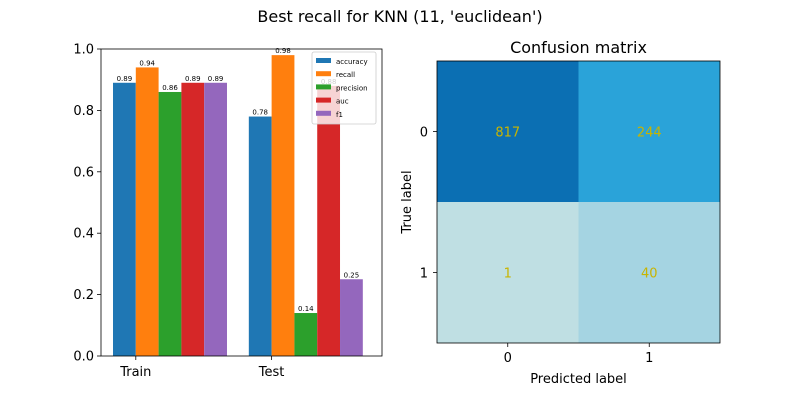  What do you see at coordinates (323, 87) in the screenshot?
I see `legend-swatch-precision` at bounding box center [323, 87].